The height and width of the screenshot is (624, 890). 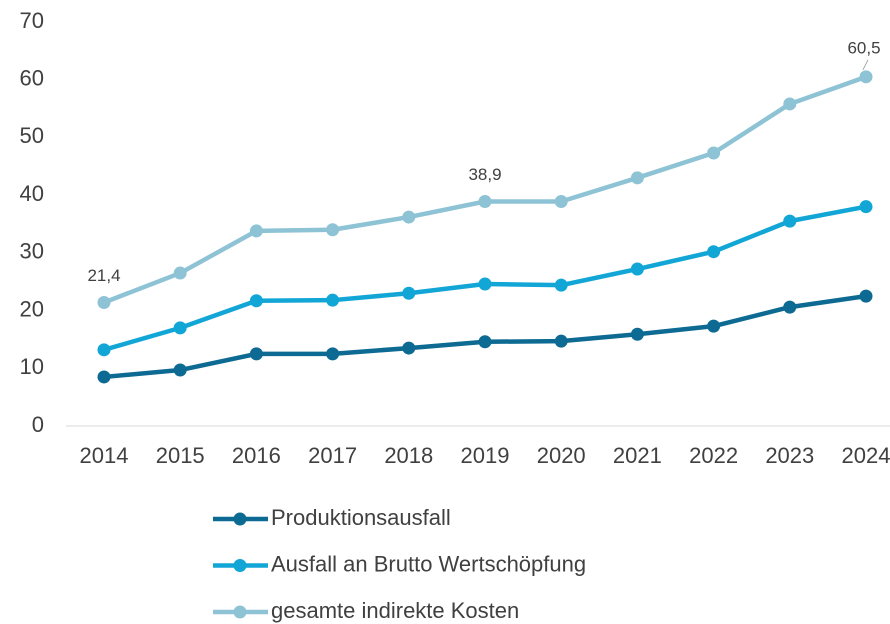 I want to click on data-label: 38,9, so click(x=484, y=174).